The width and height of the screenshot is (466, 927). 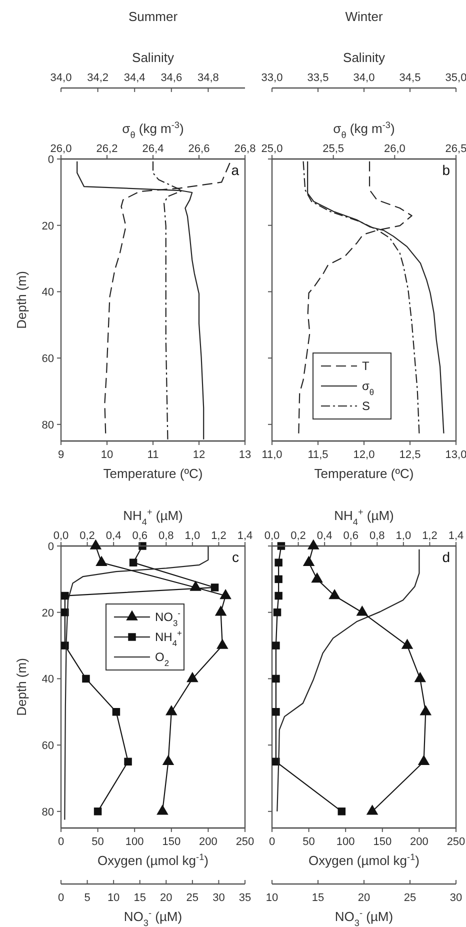 I want to click on x-tick-label: 34,2, so click(x=98, y=78).